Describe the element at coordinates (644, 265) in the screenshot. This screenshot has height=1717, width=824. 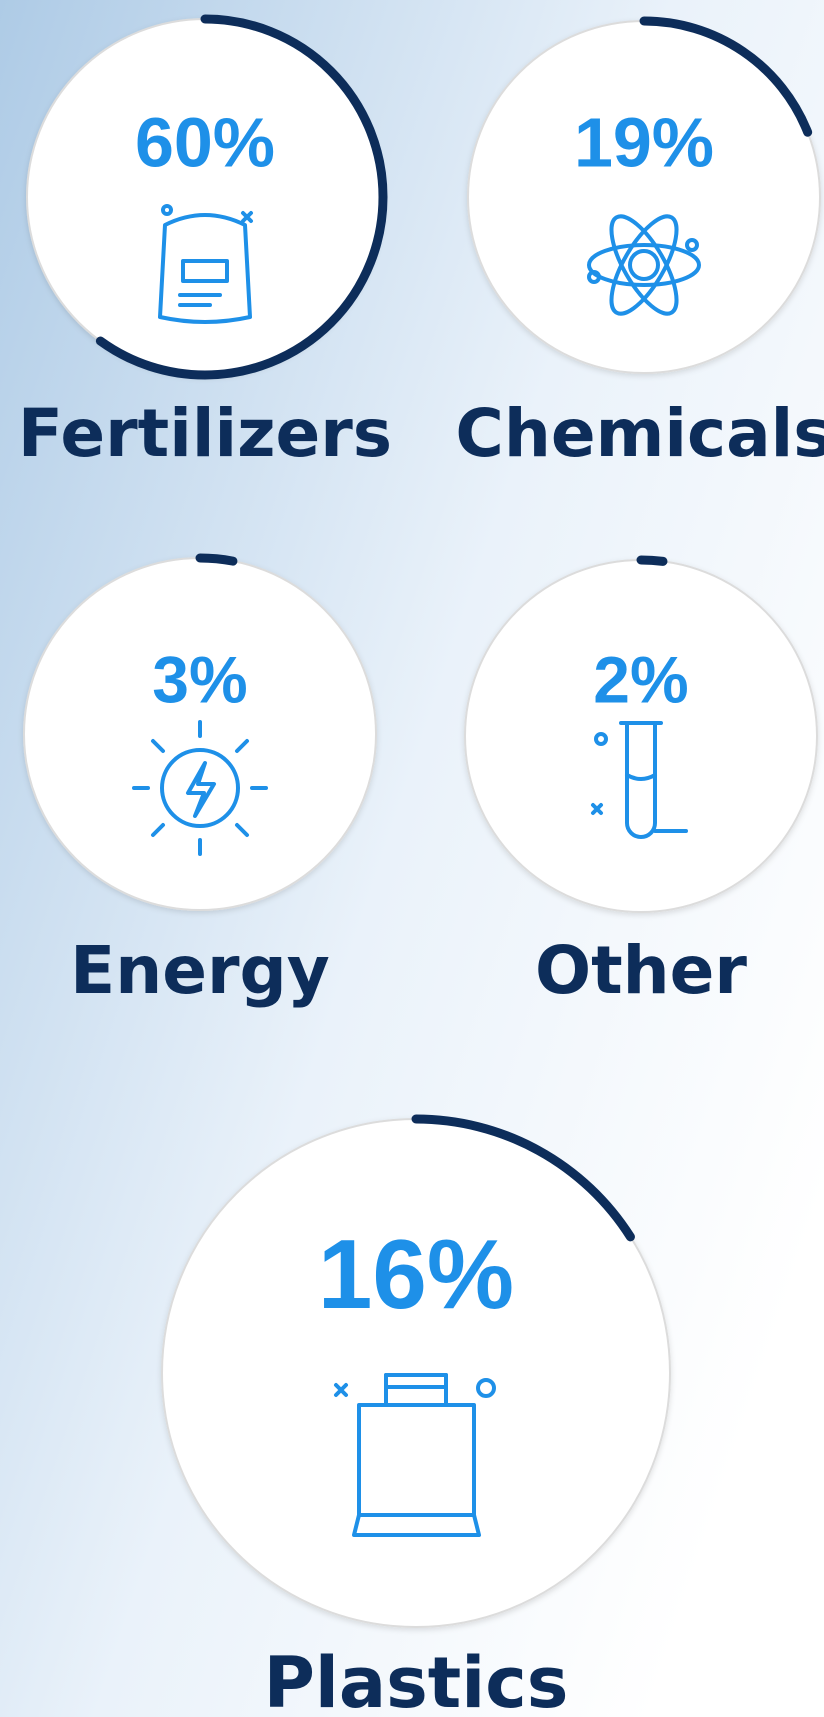
I see `chemicals-icon` at that location.